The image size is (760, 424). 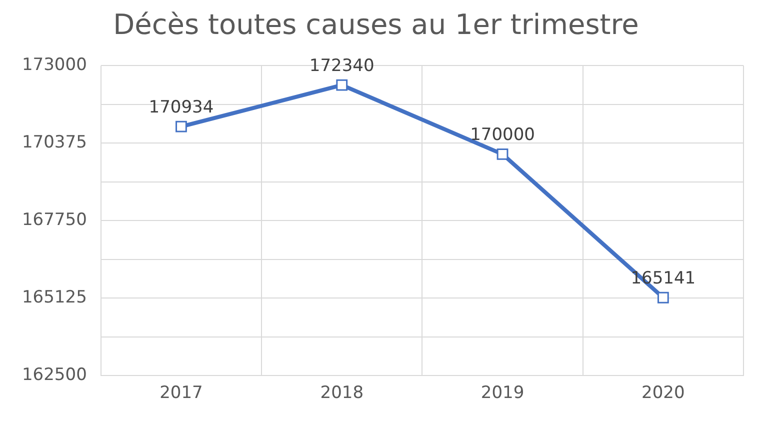 I want to click on x-tick-label: 2017, so click(x=181, y=393).